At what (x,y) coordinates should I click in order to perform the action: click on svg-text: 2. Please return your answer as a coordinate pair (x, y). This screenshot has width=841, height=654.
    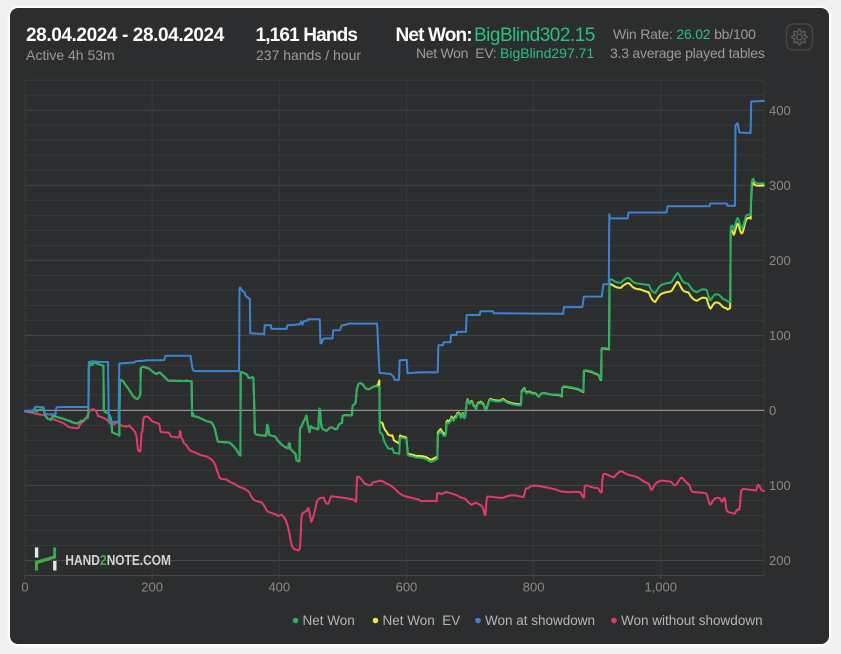
    Looking at the image, I should click on (103, 561).